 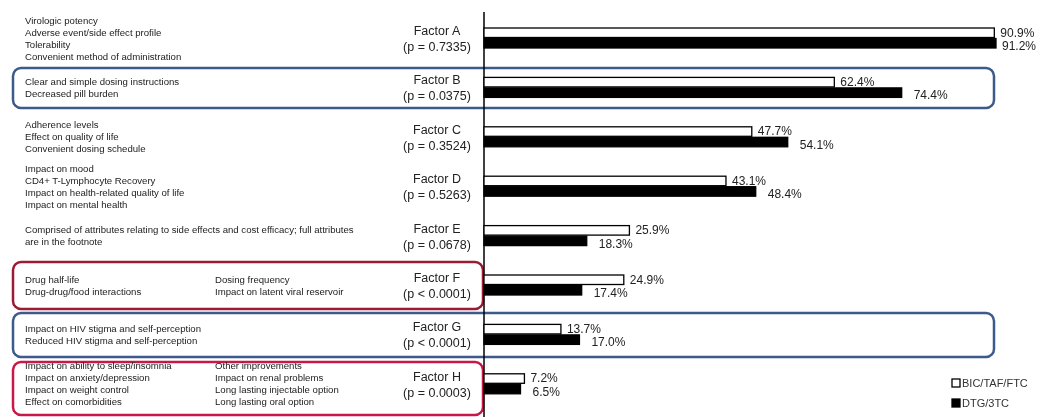 I want to click on y-tick-label: Factor G (p < 0.0001), so click(x=437, y=335).